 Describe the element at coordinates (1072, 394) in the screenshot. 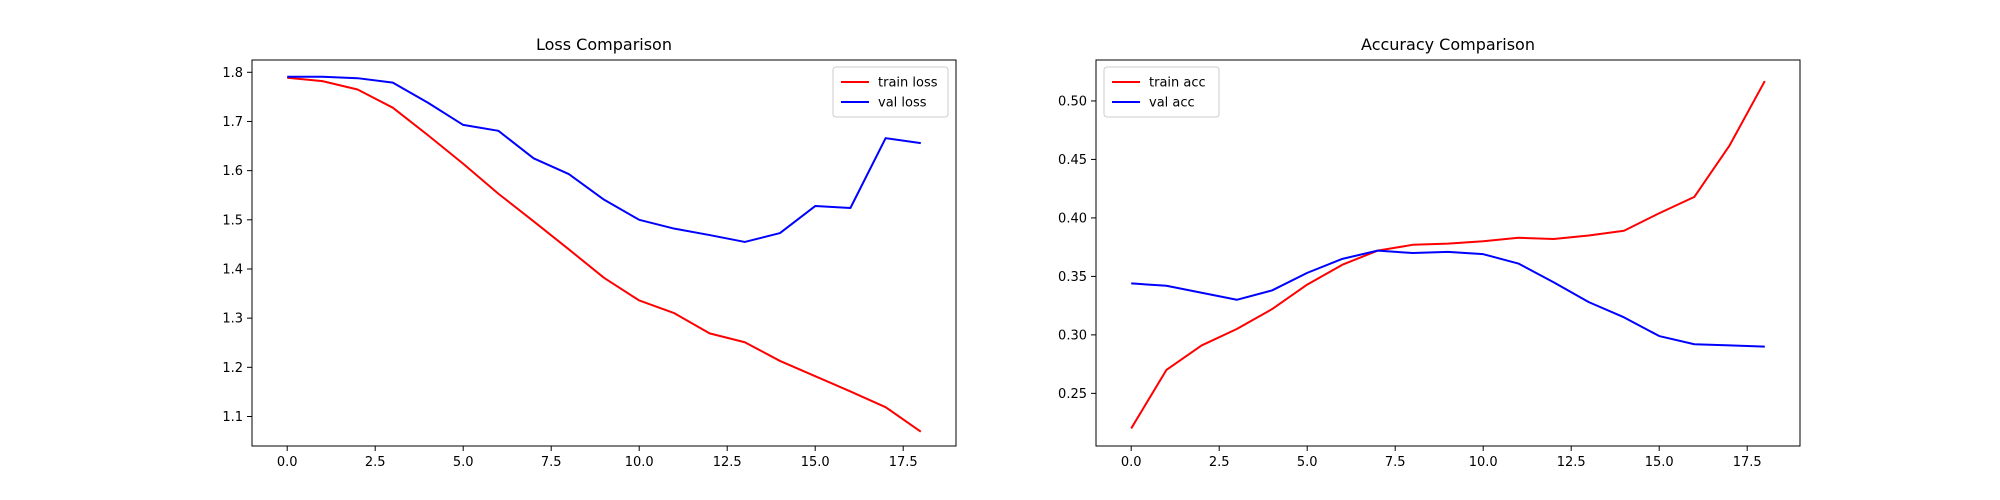

I see `y-tick-label: 0.25` at that location.